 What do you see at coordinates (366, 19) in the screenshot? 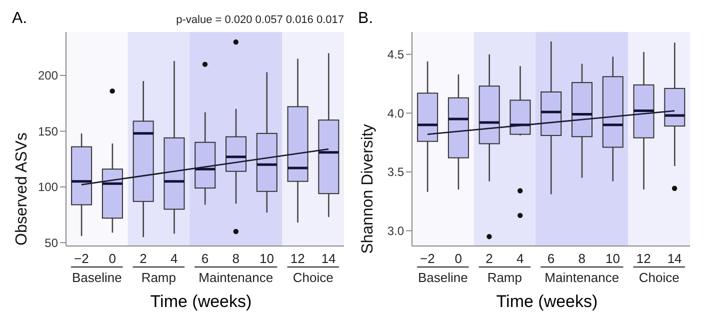
I see `chart-title: B.` at bounding box center [366, 19].